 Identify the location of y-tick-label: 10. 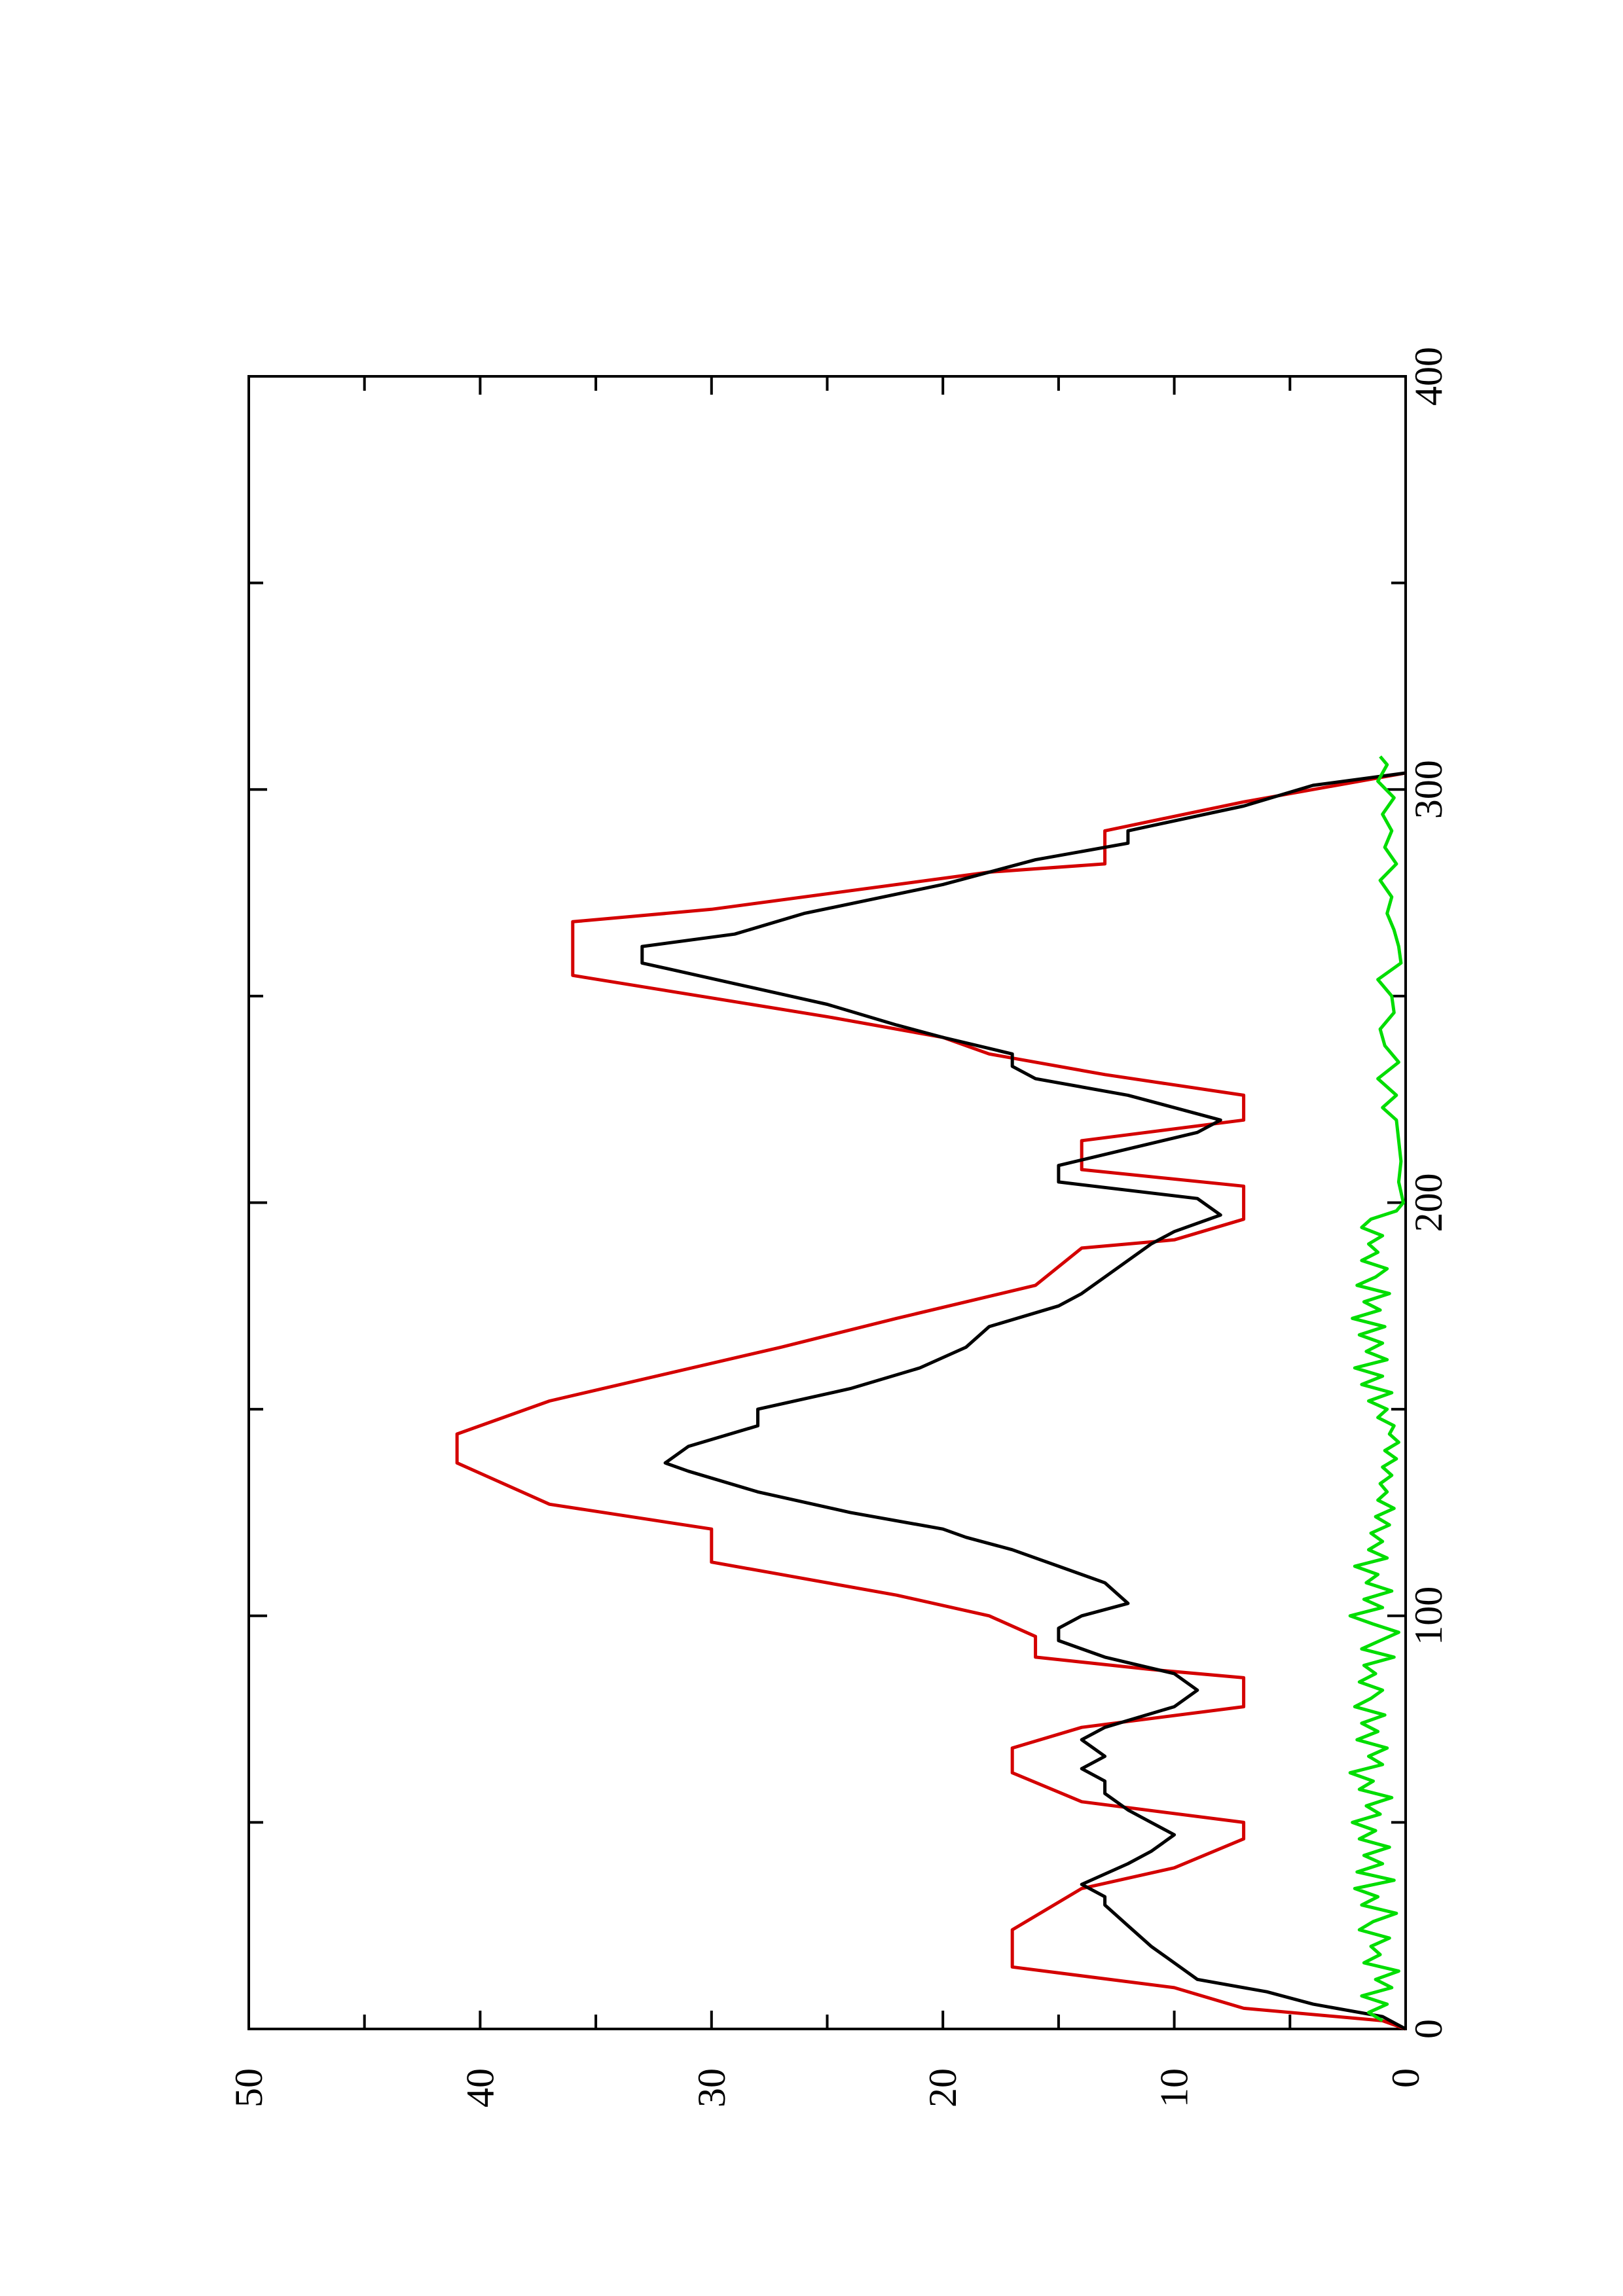
(1174, 2088).